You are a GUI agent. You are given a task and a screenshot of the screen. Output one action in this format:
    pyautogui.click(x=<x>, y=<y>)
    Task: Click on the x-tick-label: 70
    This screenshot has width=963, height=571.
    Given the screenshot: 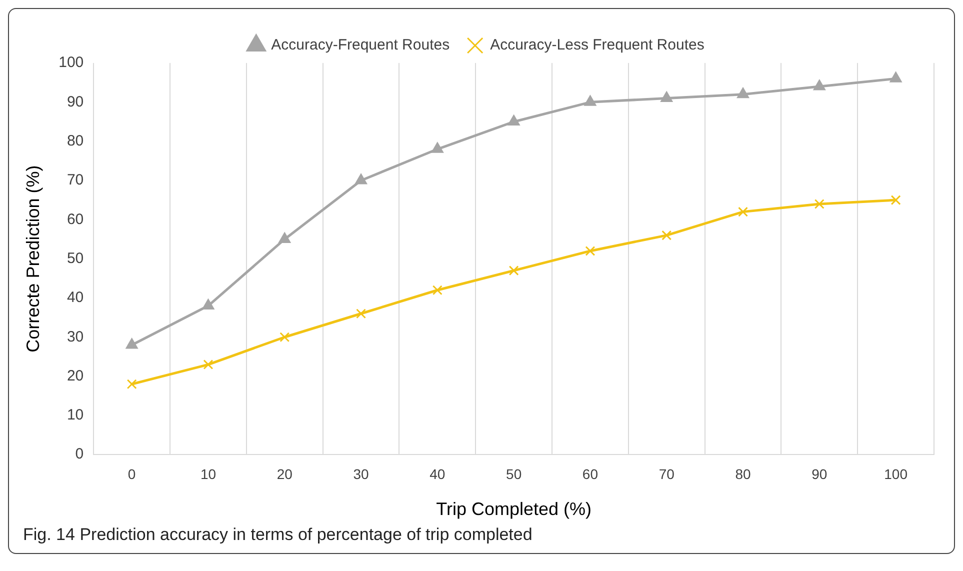 What is the action you would take?
    pyautogui.click(x=666, y=474)
    